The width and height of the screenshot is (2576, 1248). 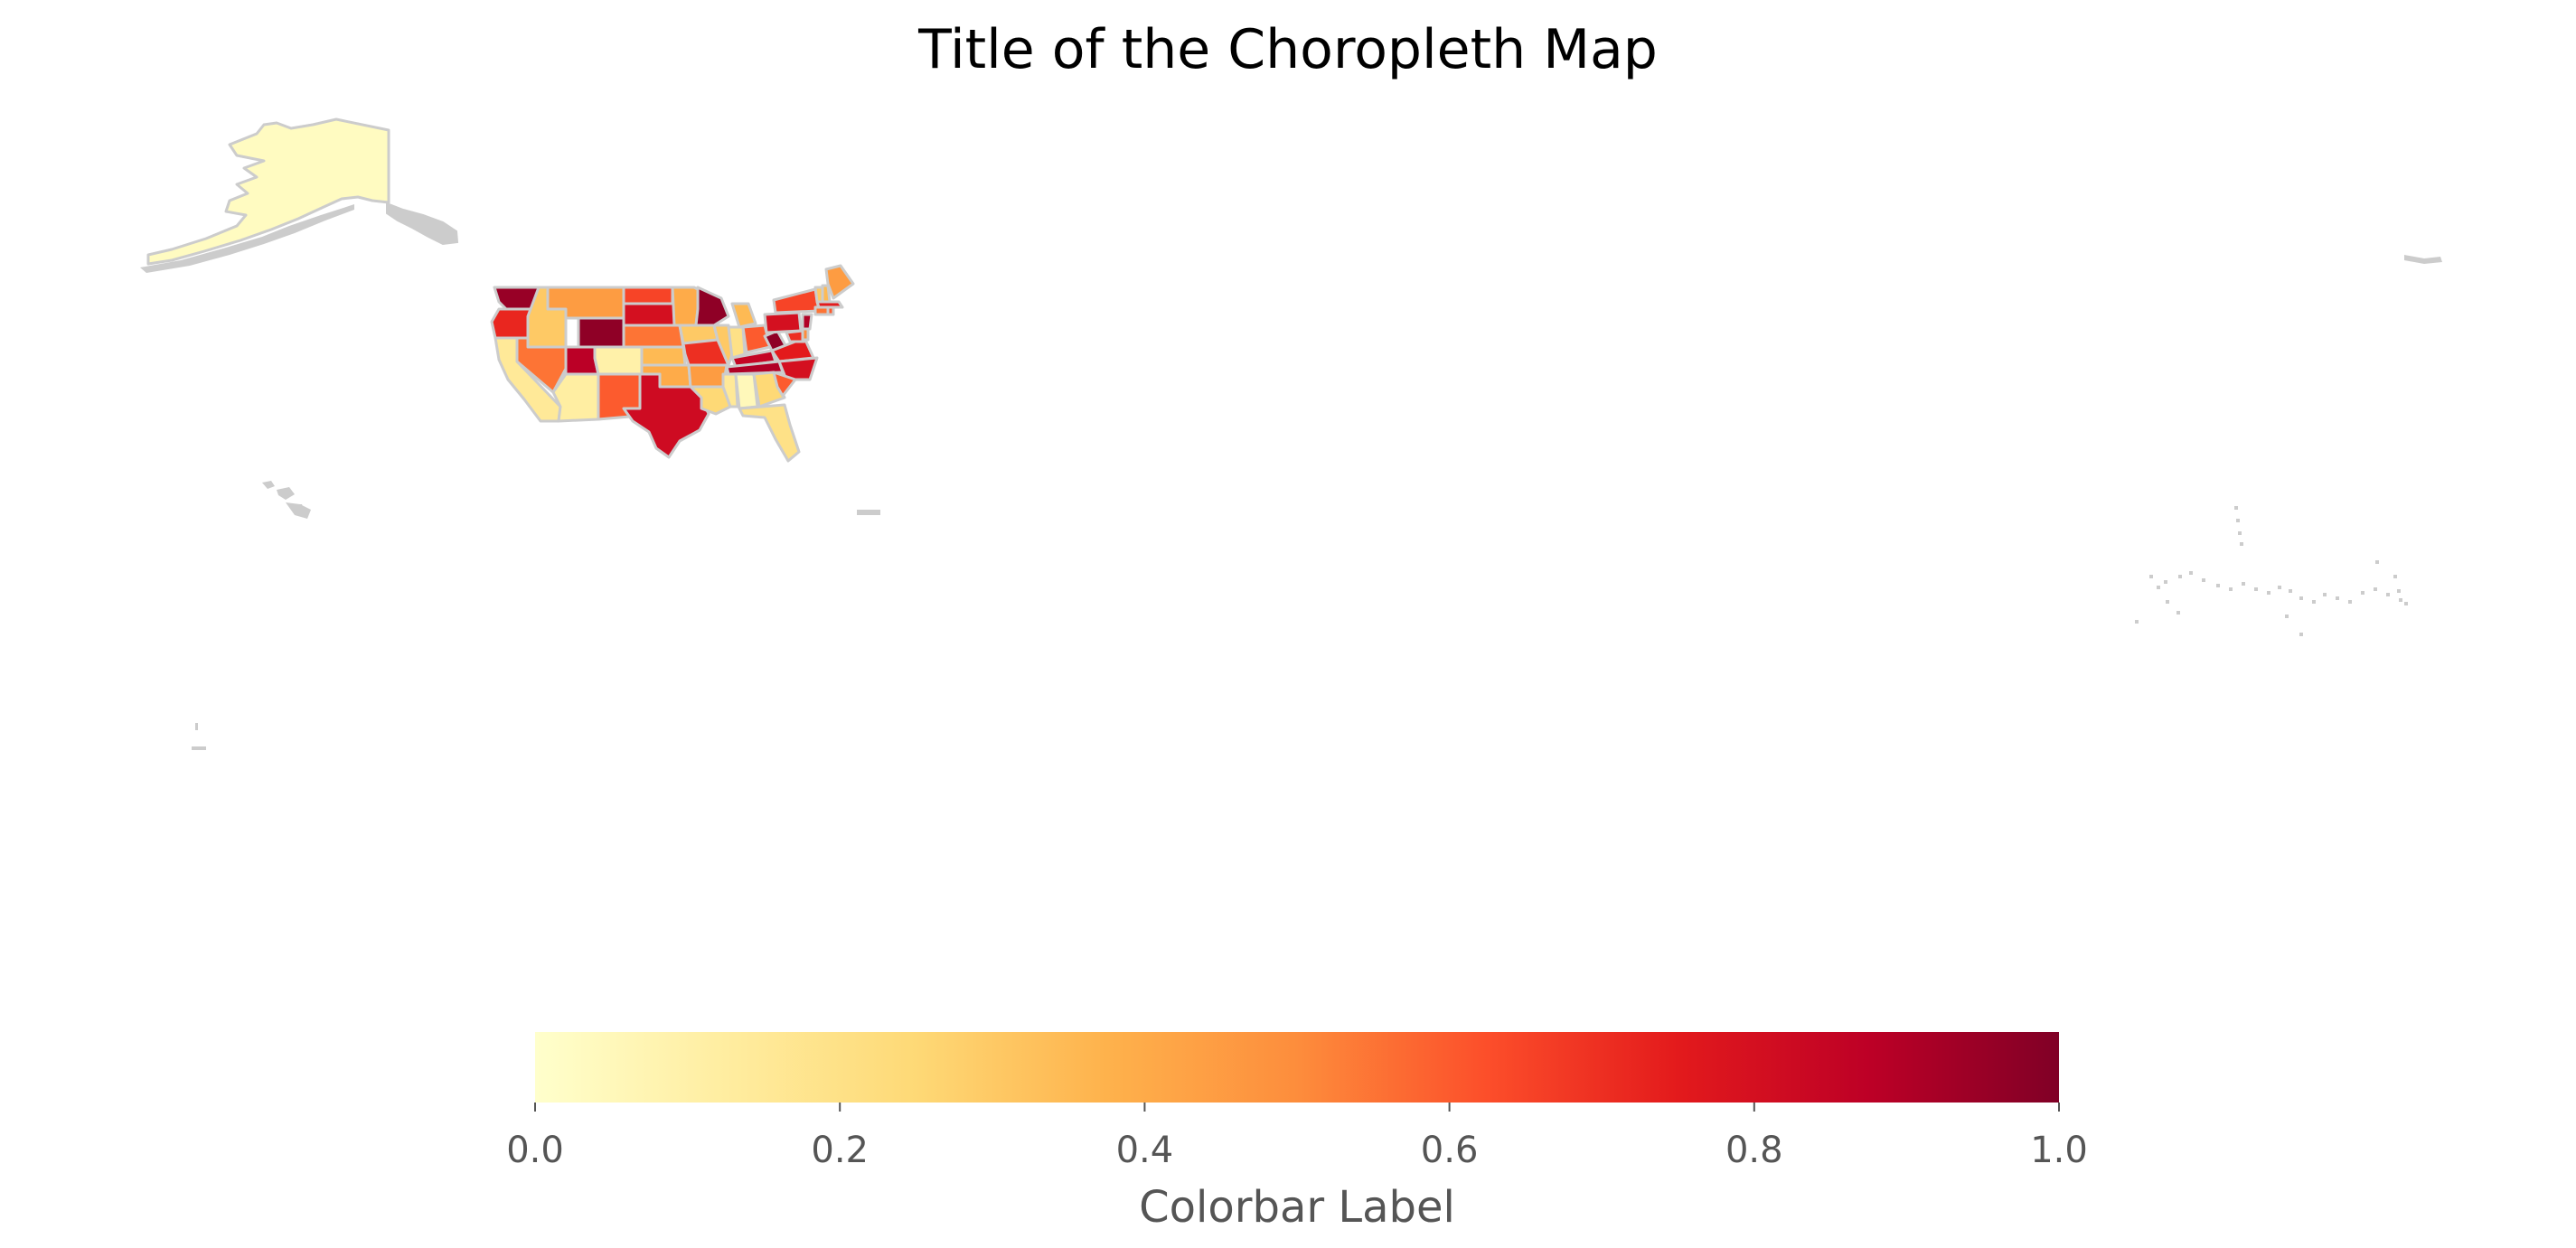 I want to click on state-texas, so click(x=666, y=415).